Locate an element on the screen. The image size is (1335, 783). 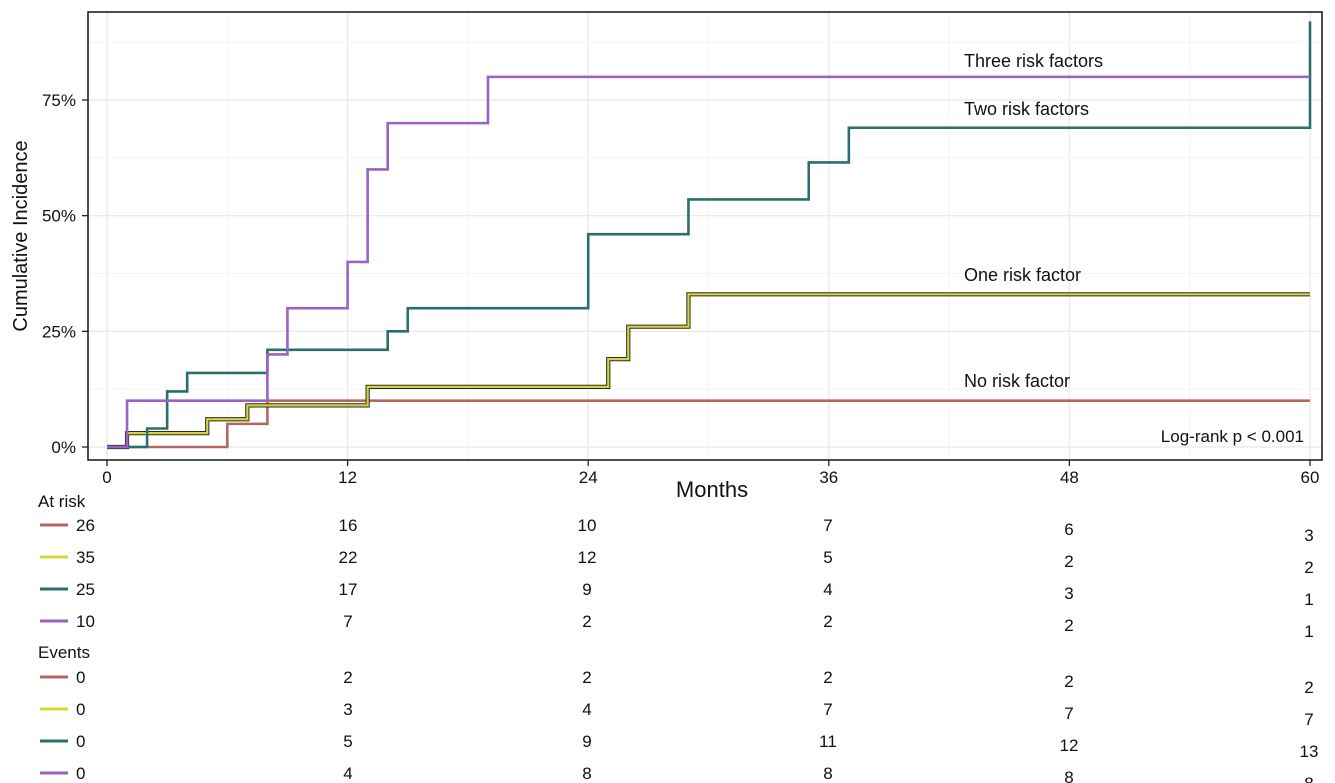
series-label-two-risk-factors: Two risk factors is located at coordinates (1026, 109).